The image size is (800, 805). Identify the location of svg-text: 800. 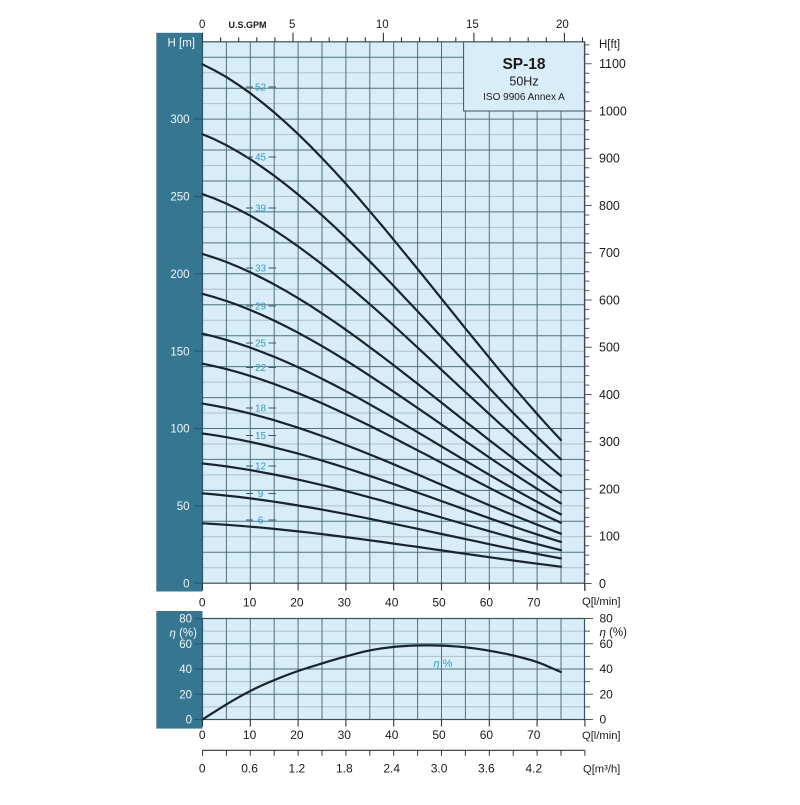
(609, 206).